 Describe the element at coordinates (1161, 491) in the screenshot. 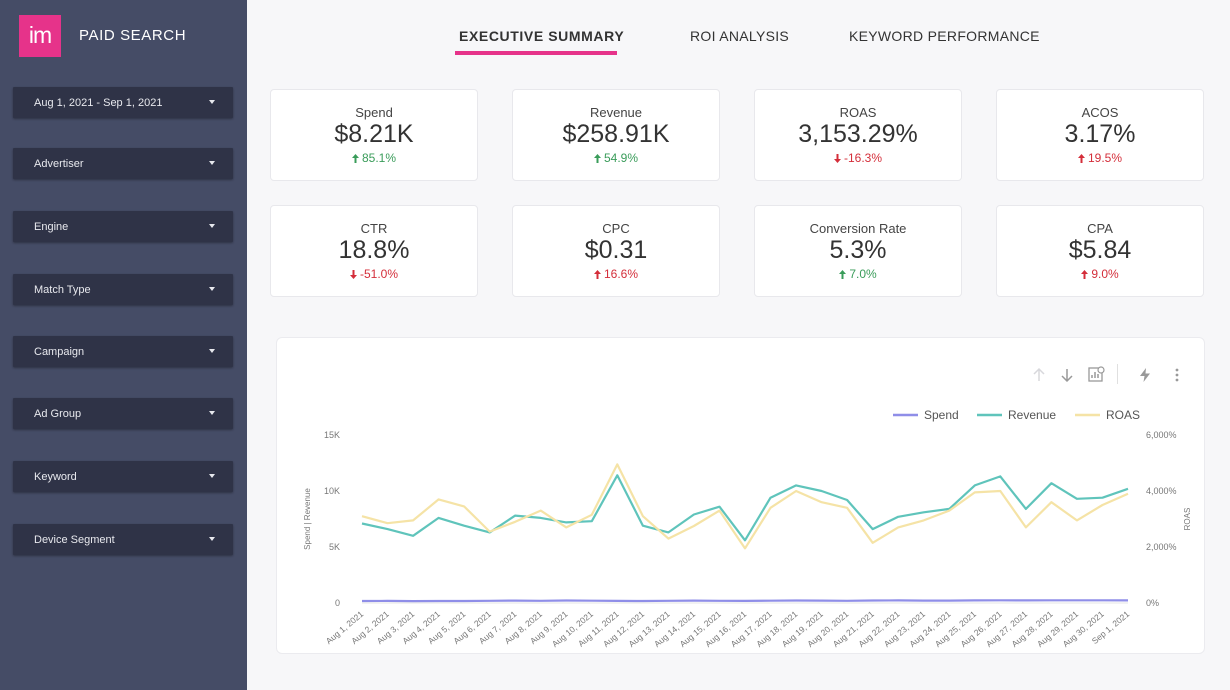

I see `y-right-tick-label: 4,000%` at that location.